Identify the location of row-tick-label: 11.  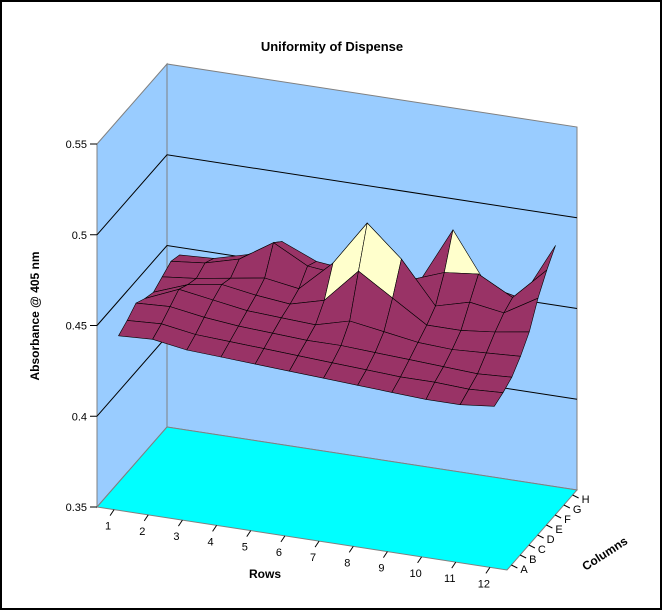
(449, 579).